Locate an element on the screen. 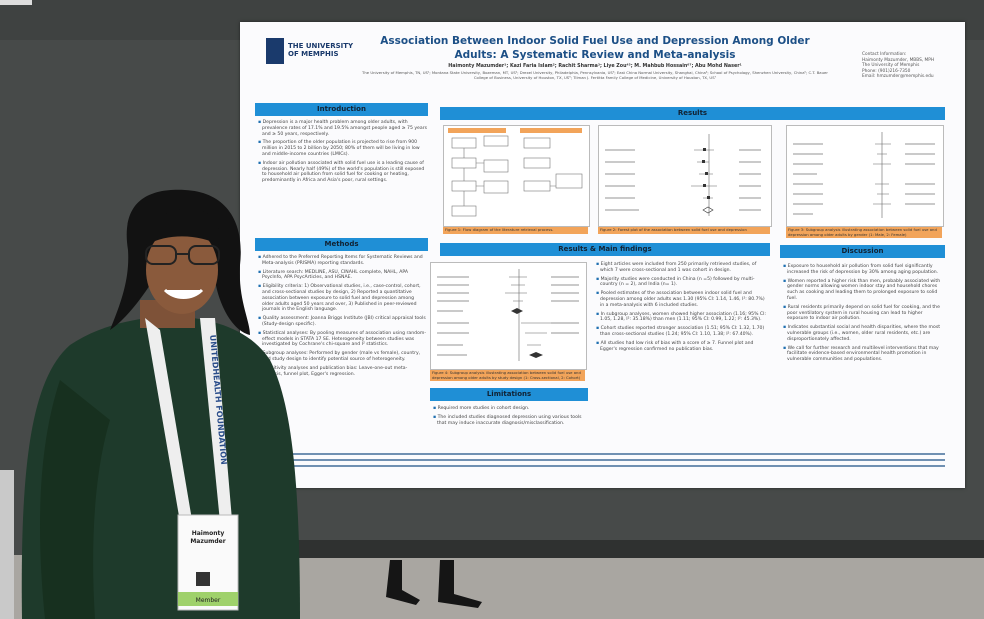  flow-diagram-drawing is located at coordinates (515, 172).